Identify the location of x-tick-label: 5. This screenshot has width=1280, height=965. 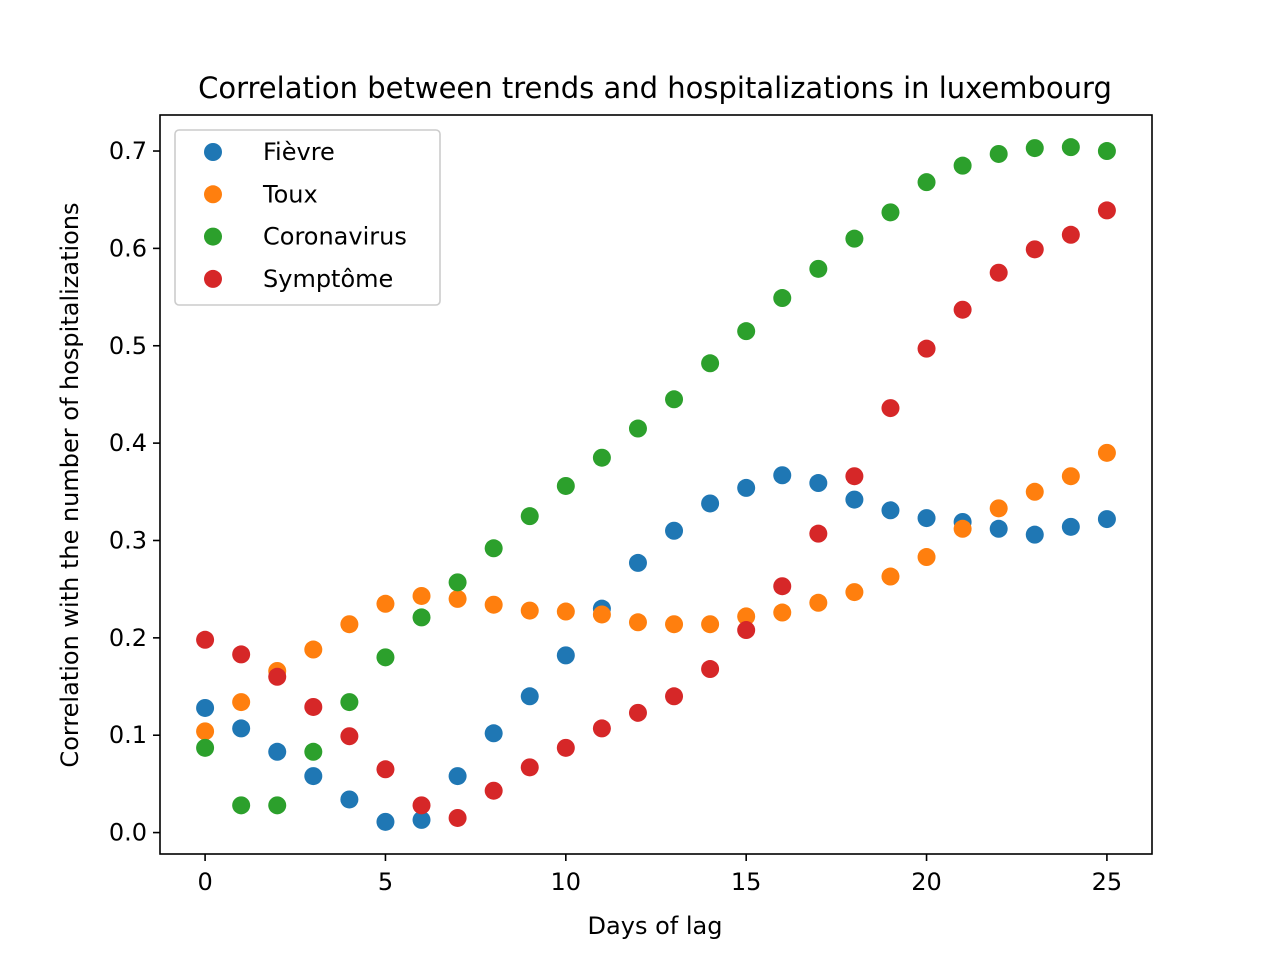
(385, 882).